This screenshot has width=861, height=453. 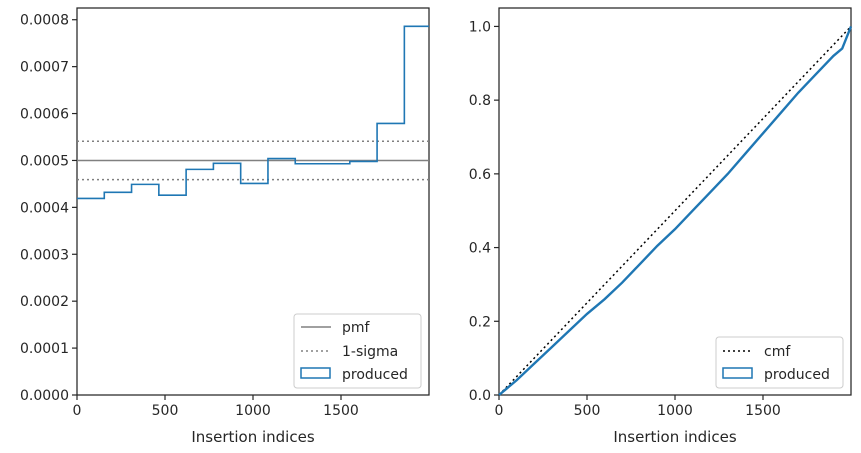 What do you see at coordinates (44, 255) in the screenshot?
I see `left-ytick-label: 0.0003` at bounding box center [44, 255].